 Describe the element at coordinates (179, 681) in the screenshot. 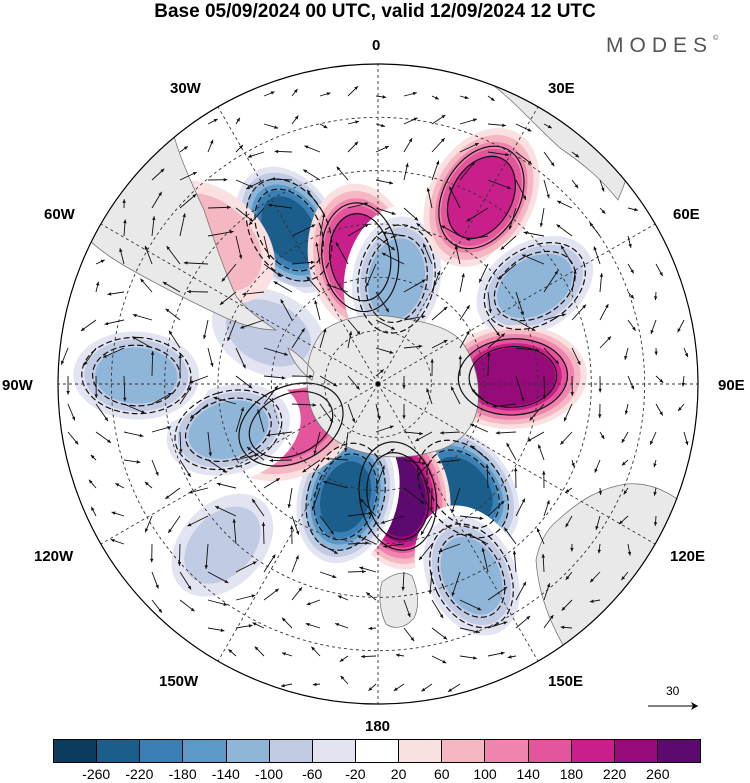

I see `lon-label-150w: 150W` at that location.